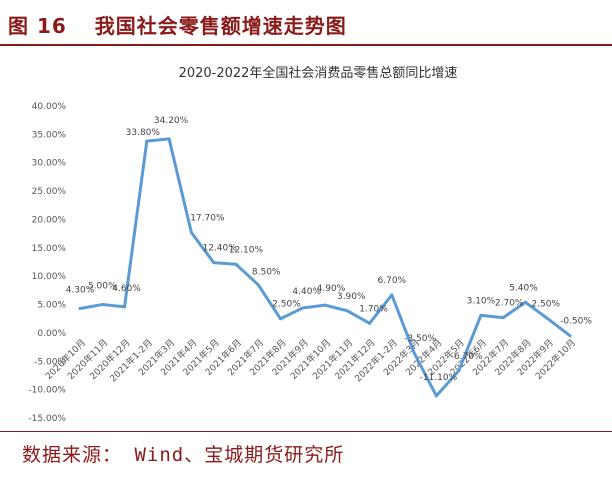  I want to click on data-label: -11.10%, so click(439, 378).